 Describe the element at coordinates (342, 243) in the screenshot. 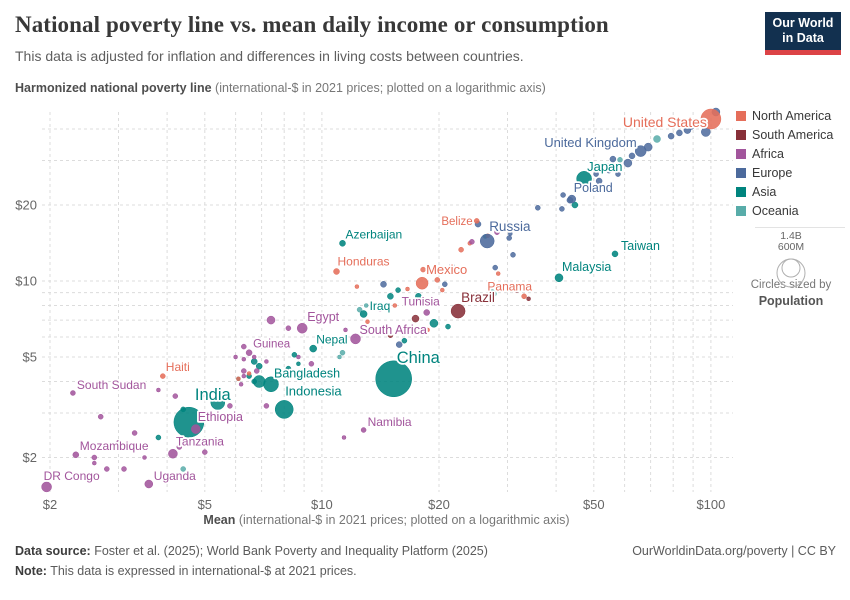

I see `data-point-azerbaijan` at that location.